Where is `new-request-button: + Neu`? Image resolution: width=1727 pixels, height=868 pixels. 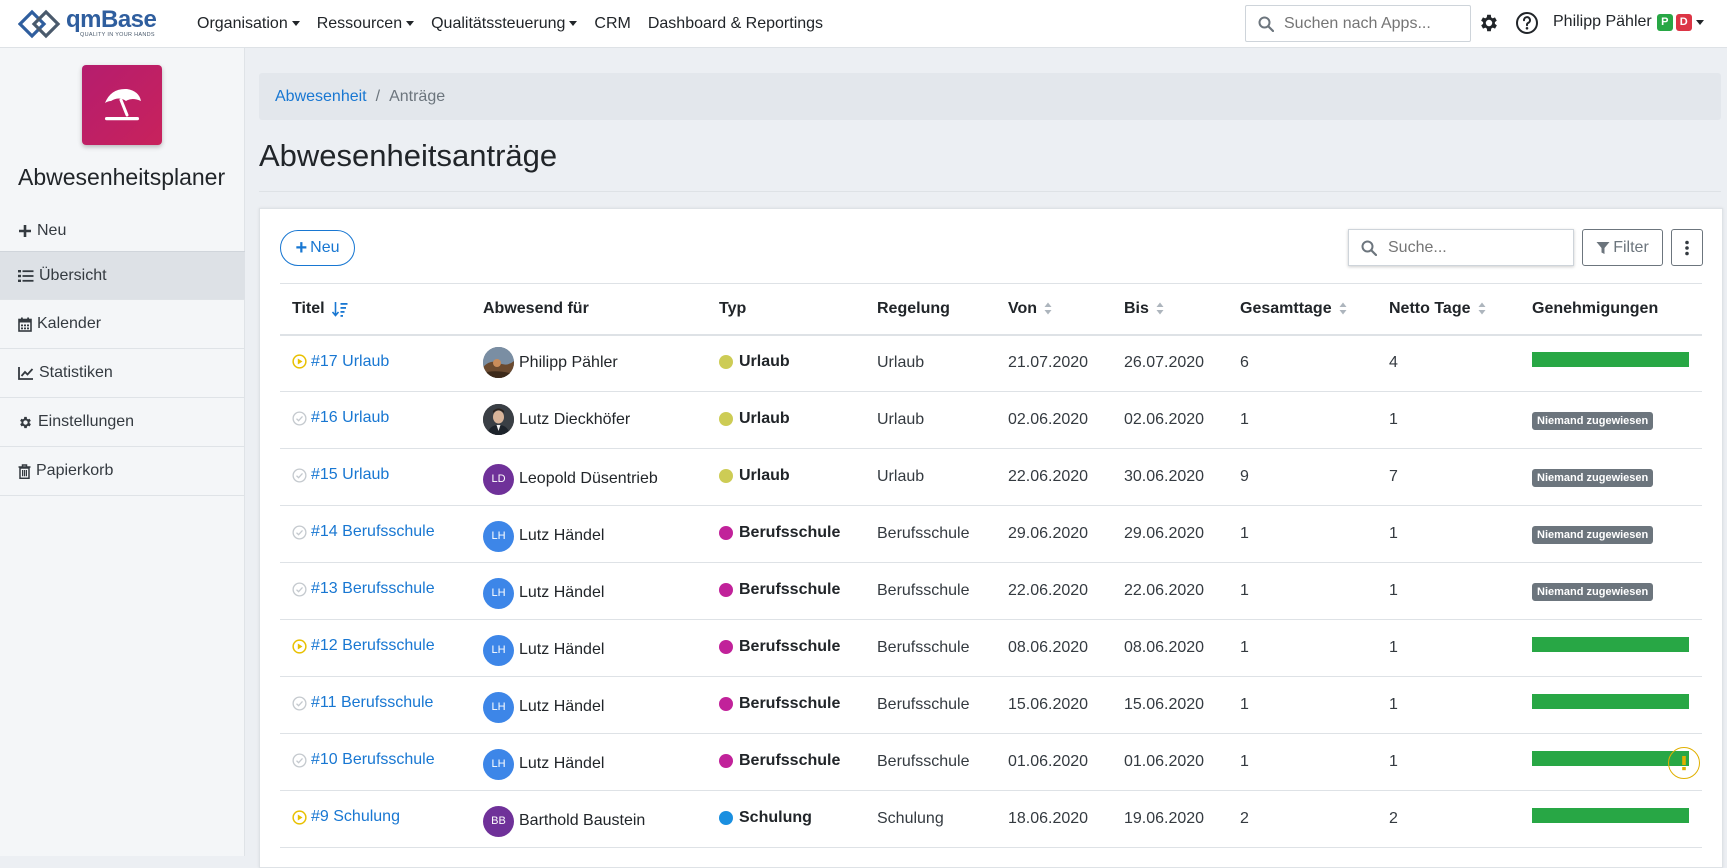 new-request-button: + Neu is located at coordinates (317, 248).